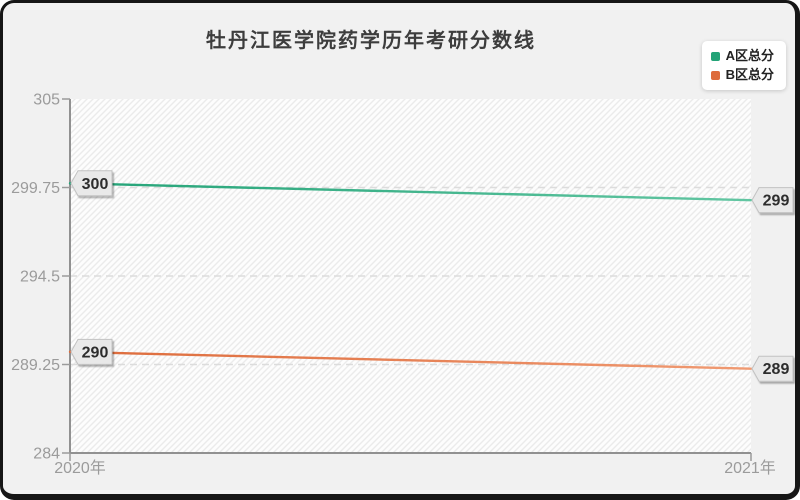 The width and height of the screenshot is (800, 500). Describe the element at coordinates (776, 369) in the screenshot. I see `point-label: 289` at that location.